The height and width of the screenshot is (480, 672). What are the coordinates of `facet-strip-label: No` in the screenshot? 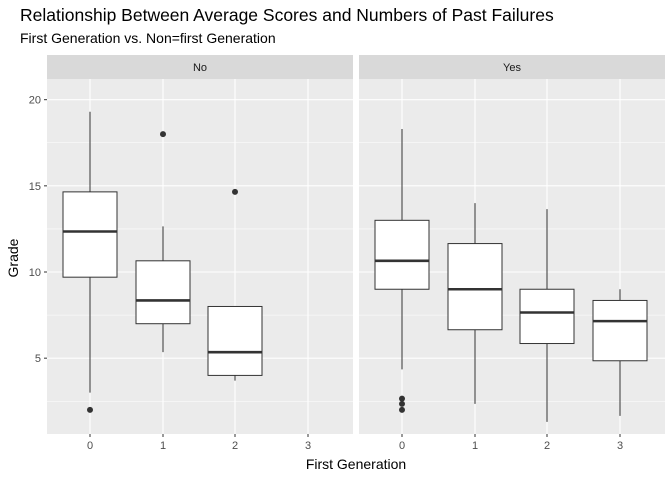 It's located at (200, 68).